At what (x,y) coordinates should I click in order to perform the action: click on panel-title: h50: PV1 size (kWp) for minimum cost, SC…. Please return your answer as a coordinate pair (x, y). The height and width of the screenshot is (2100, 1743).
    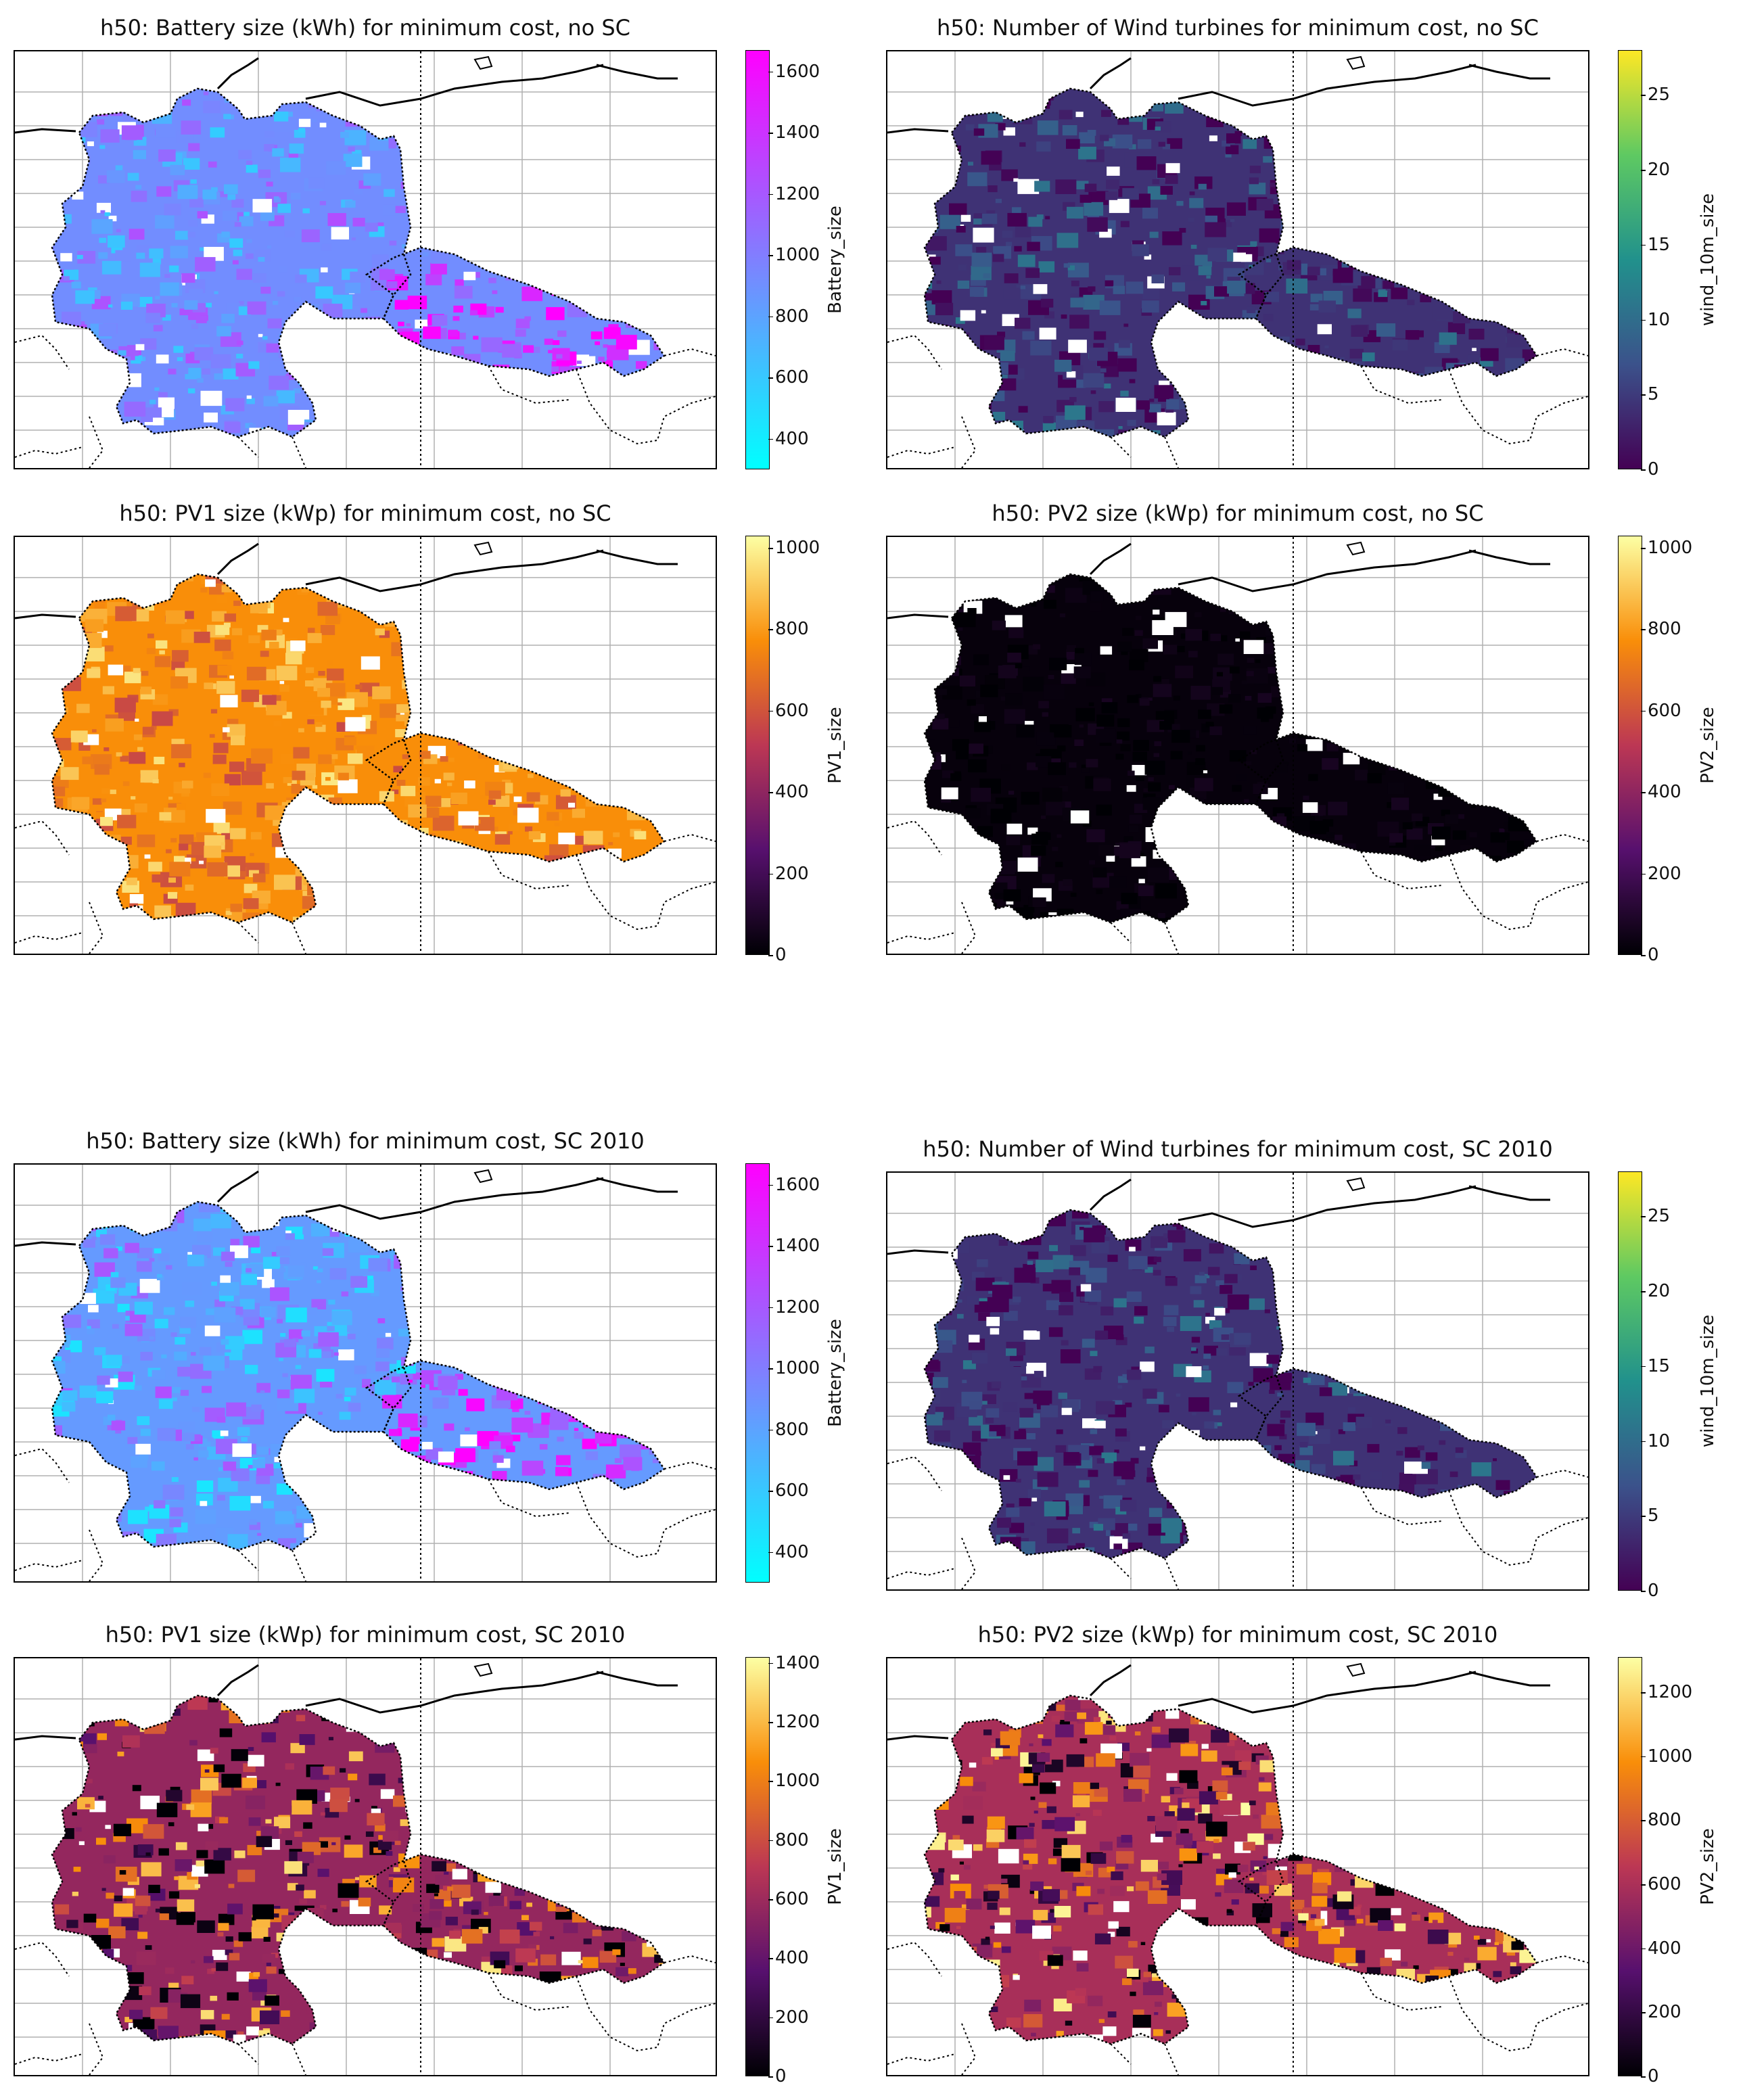
    Looking at the image, I should click on (365, 1635).